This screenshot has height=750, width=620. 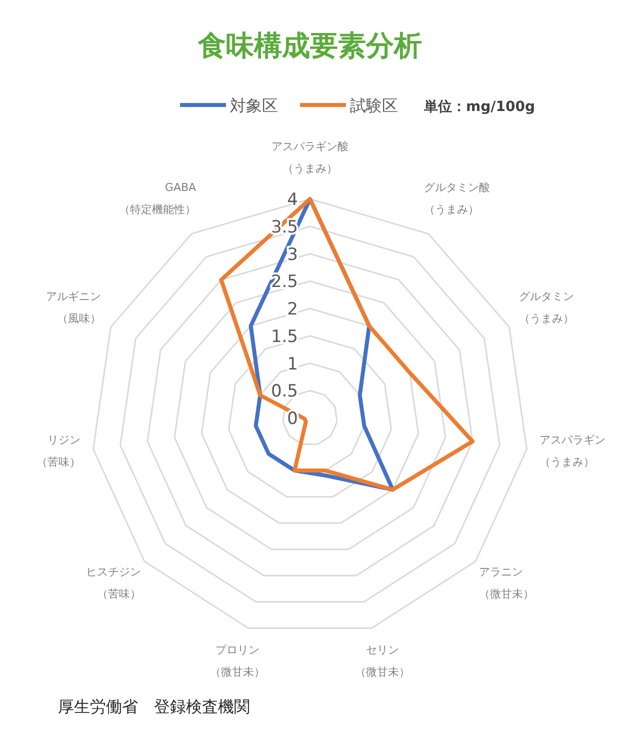 What do you see at coordinates (310, 157) in the screenshot?
I see `spoke-label: アスパラギン酸（うまみ）` at bounding box center [310, 157].